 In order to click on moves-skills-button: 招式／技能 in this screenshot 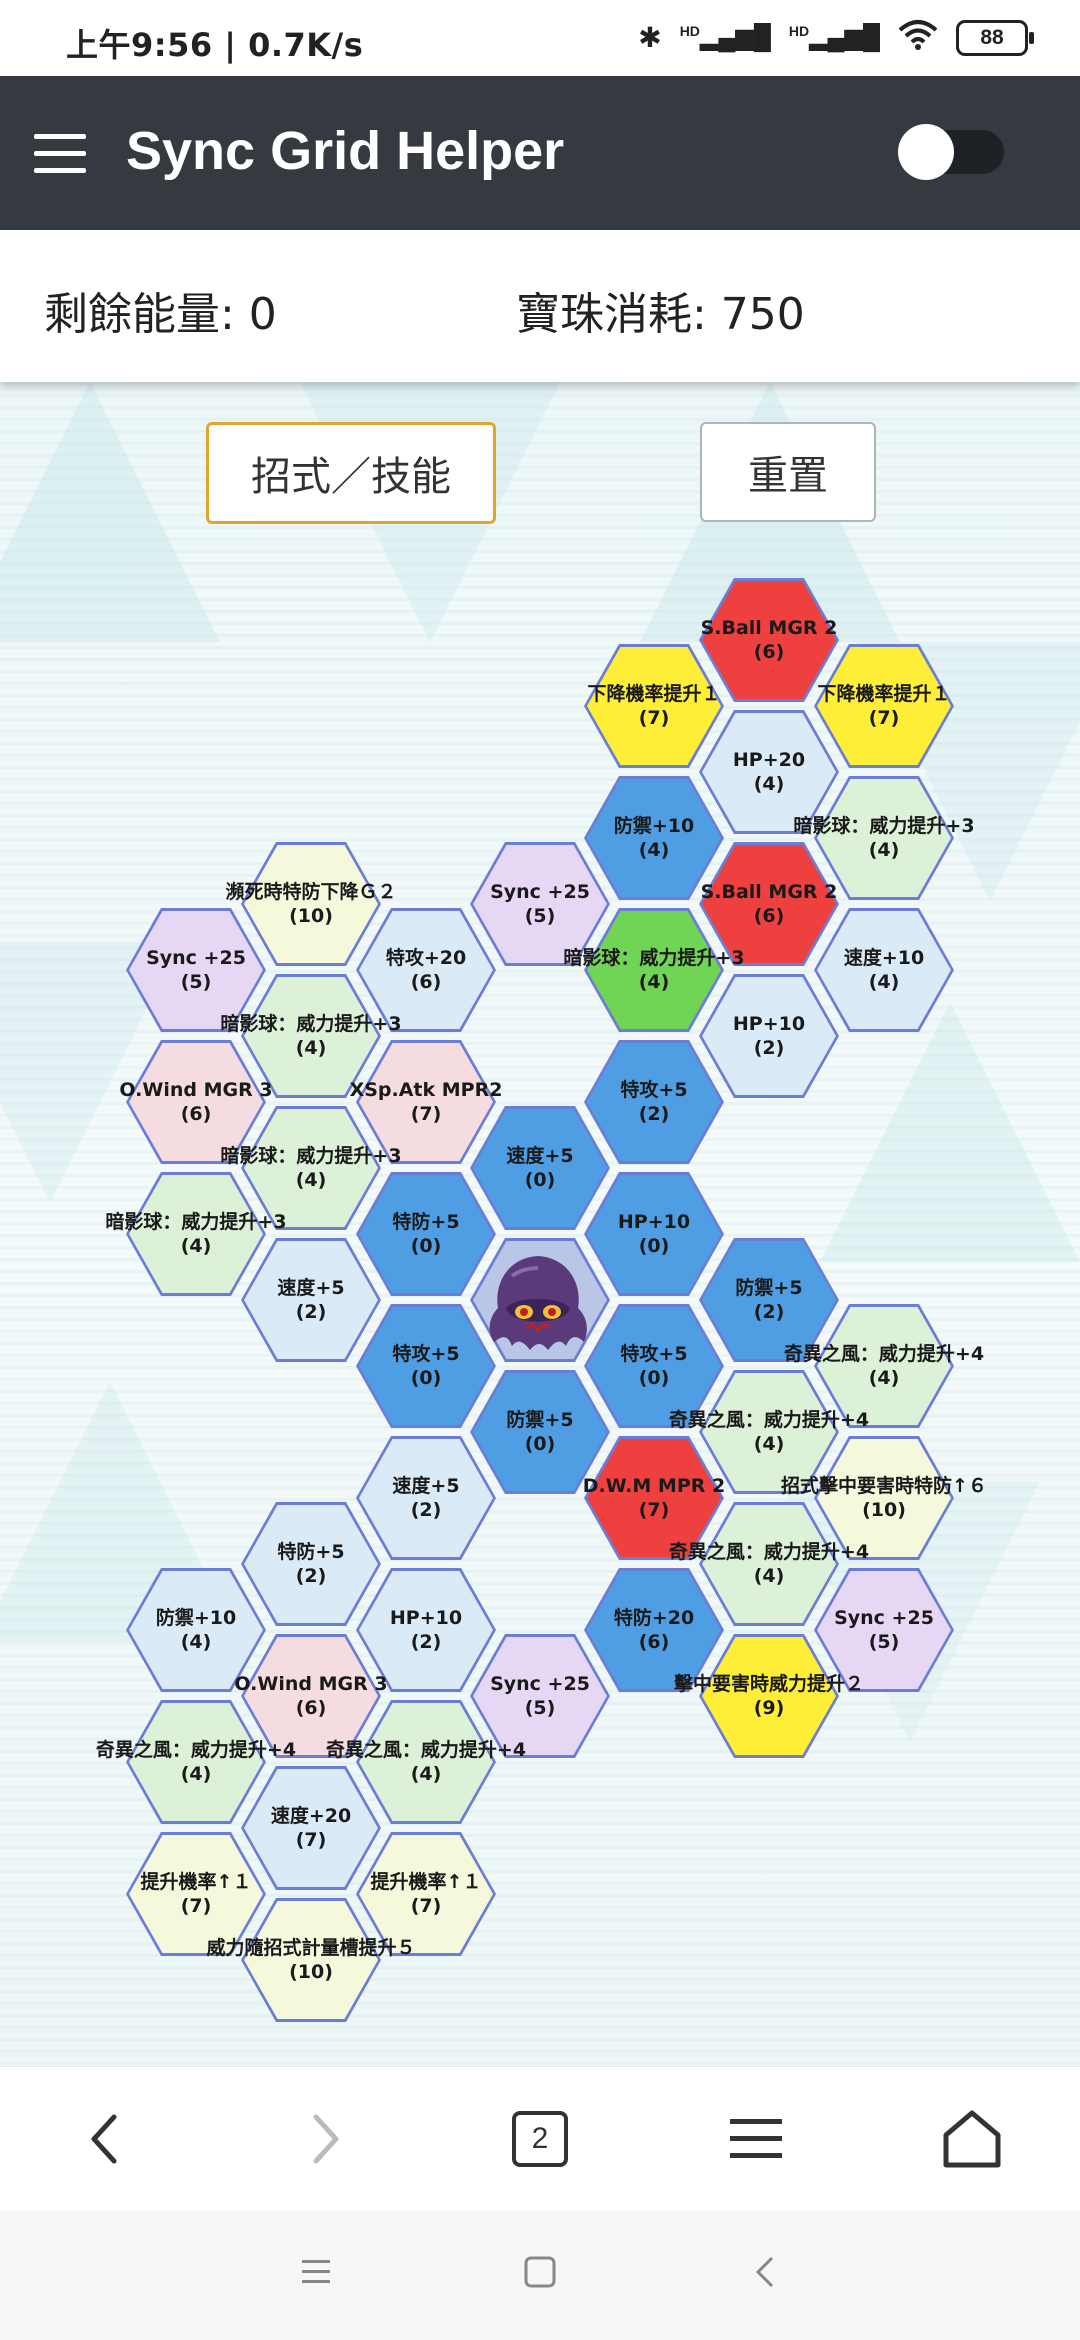, I will do `click(351, 473)`.